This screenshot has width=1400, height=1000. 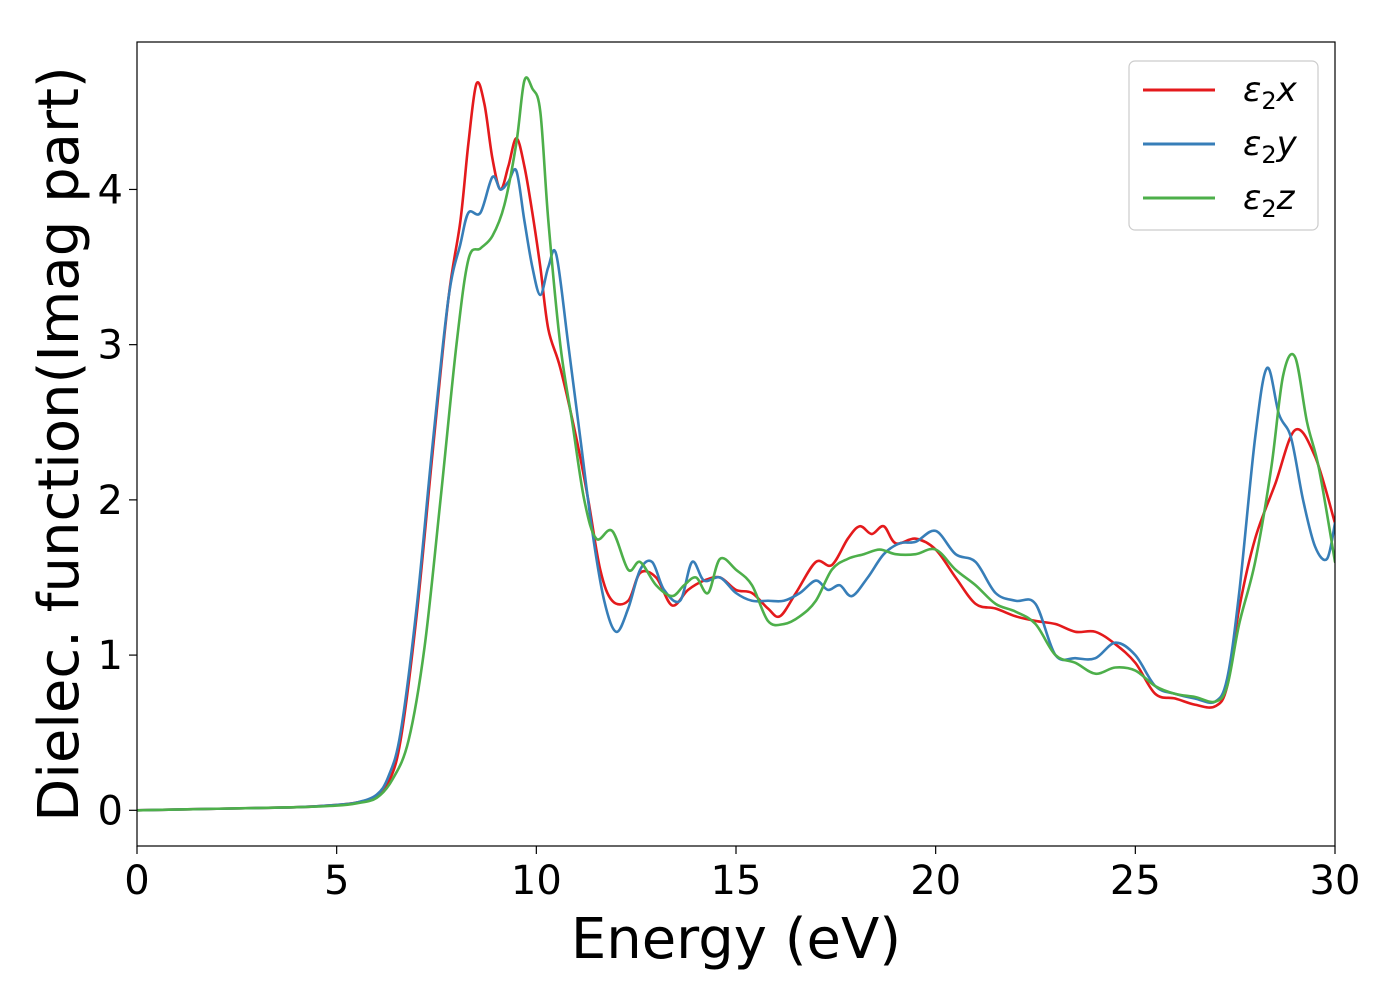 I want to click on legend-label-x: ε2x, so click(x=1270, y=92).